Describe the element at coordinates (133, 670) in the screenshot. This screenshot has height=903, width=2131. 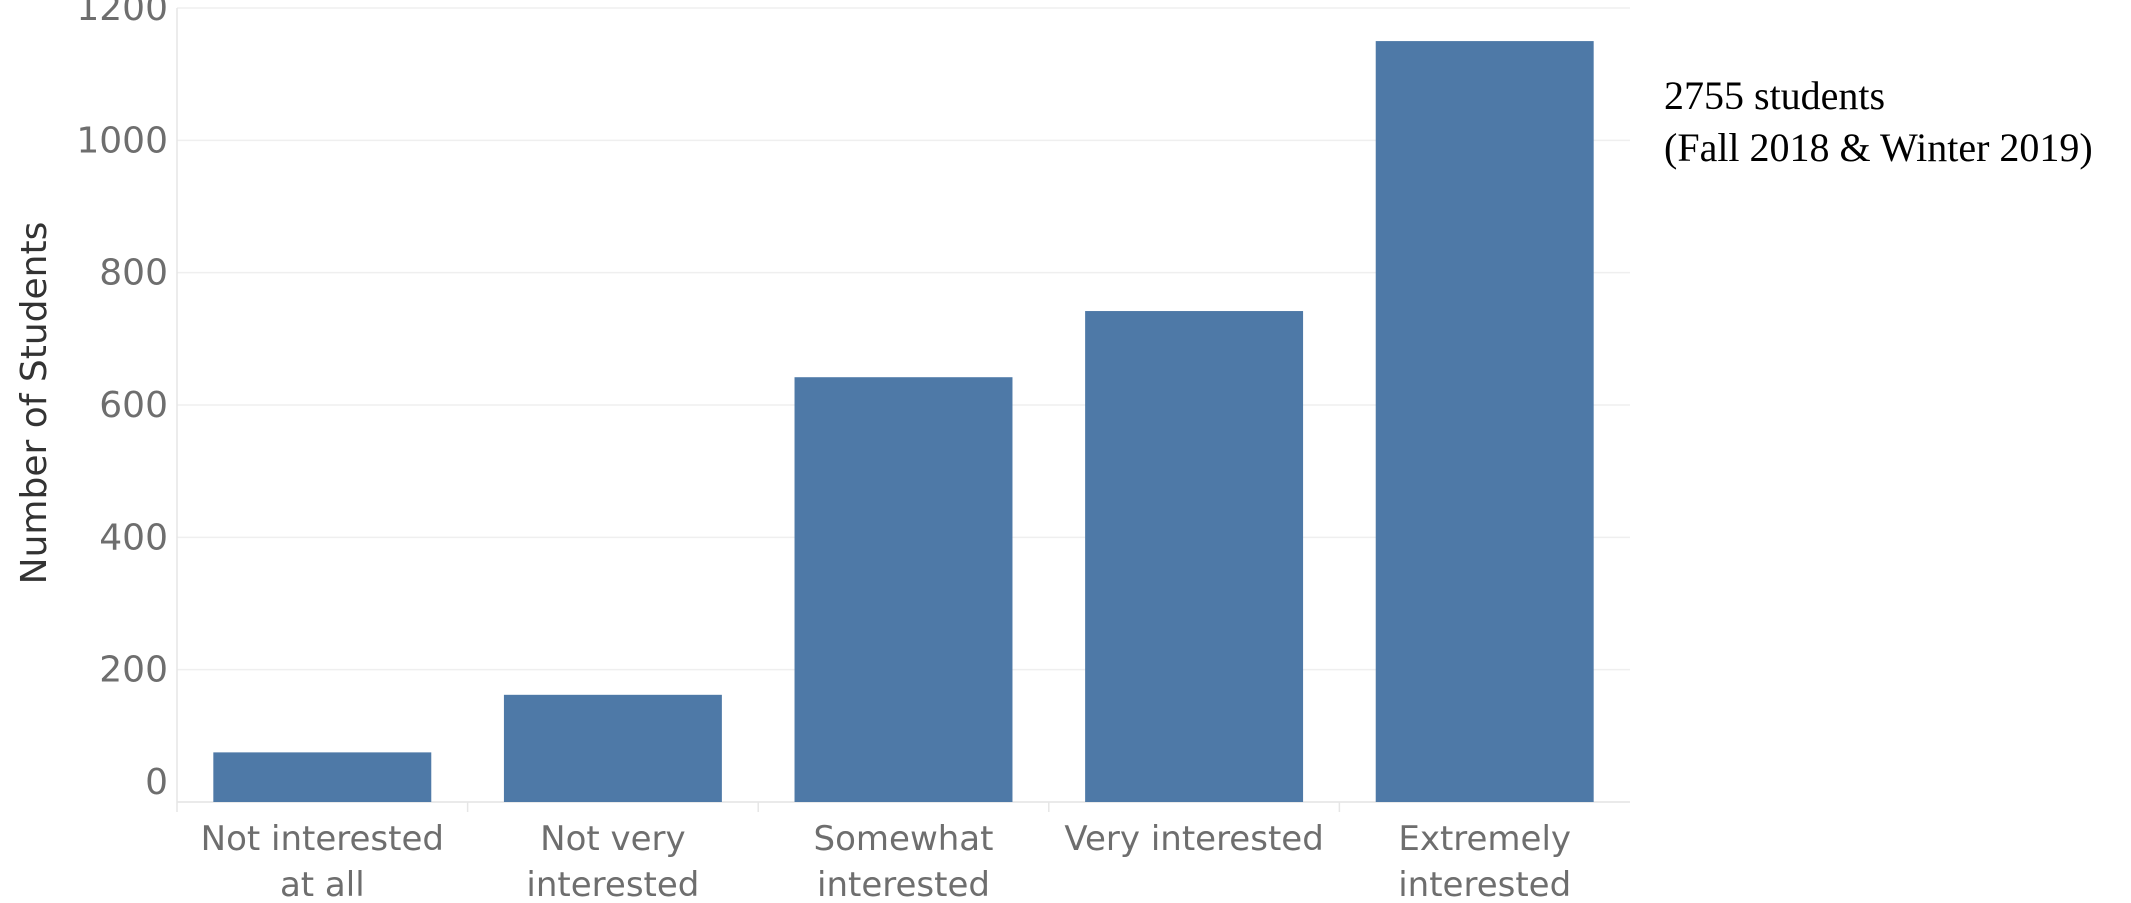
I see `y-tick-label: 200` at that location.